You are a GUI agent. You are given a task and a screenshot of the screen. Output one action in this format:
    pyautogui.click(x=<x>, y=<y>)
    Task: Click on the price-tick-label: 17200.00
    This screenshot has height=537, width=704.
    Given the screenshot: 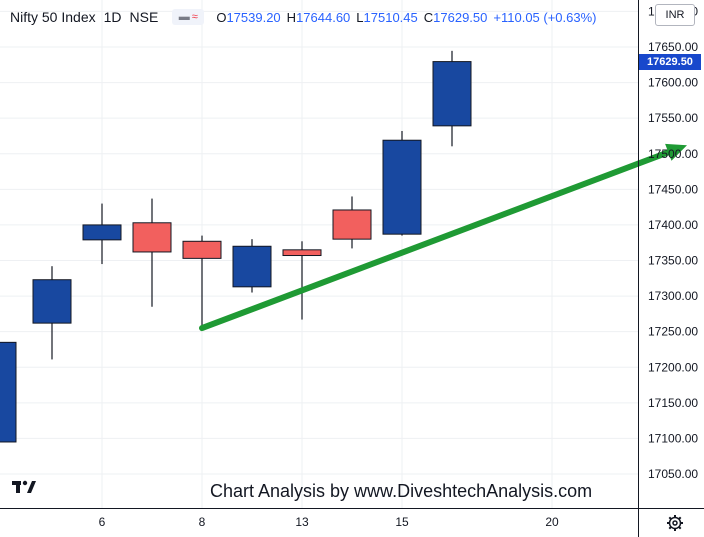 What is the action you would take?
    pyautogui.click(x=673, y=367)
    